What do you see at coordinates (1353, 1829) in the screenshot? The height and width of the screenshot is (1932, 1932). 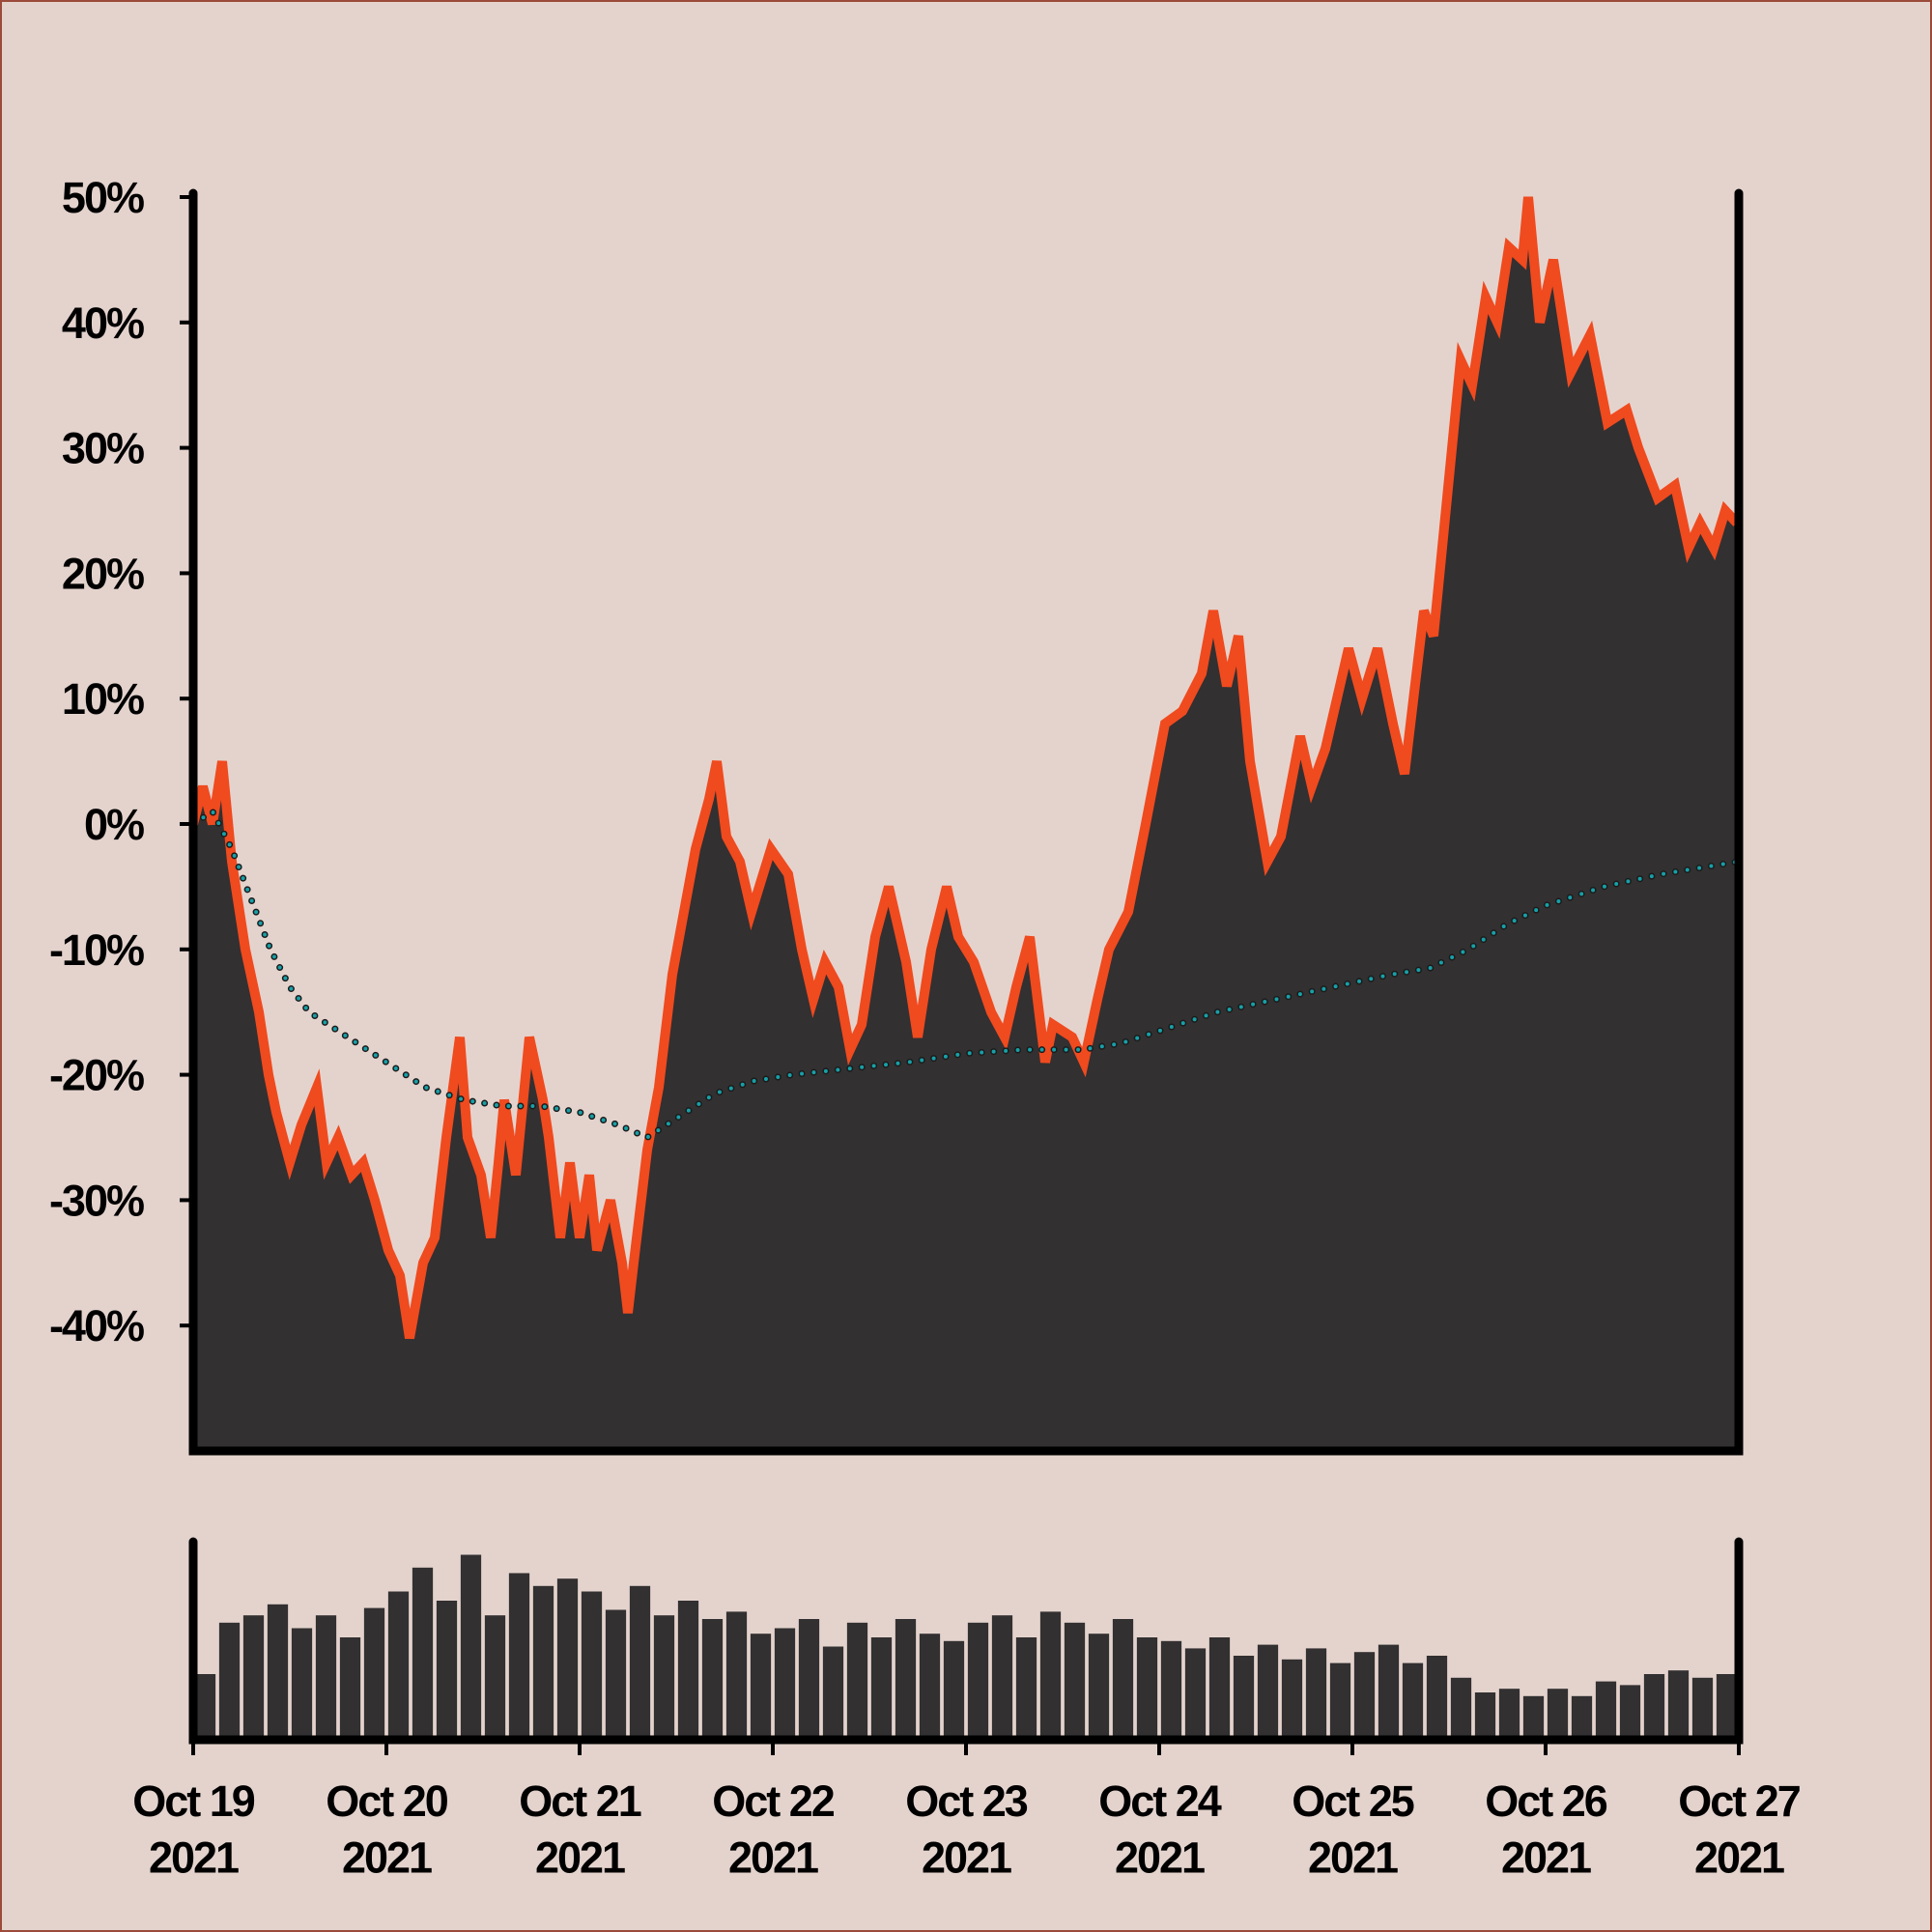 I see `x-tick-label: Oct 25 2021` at bounding box center [1353, 1829].